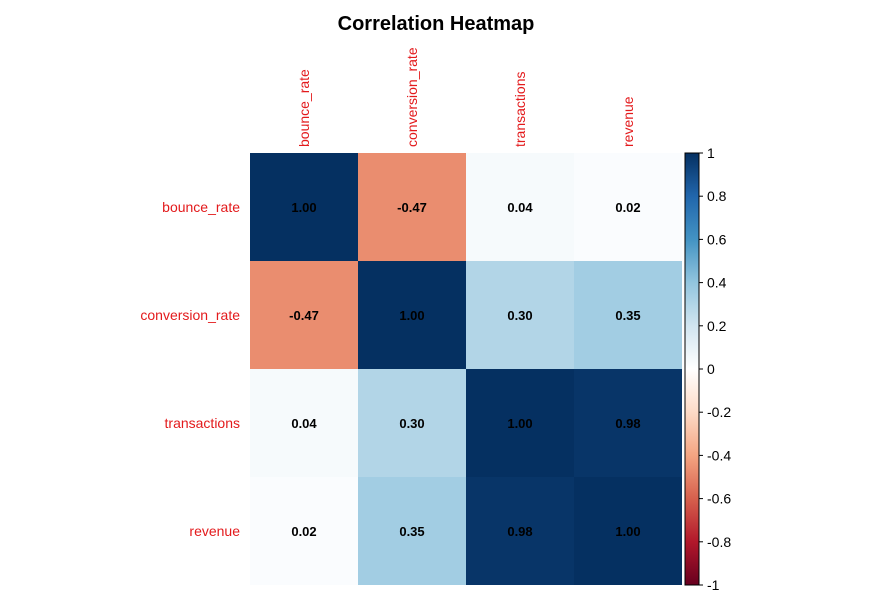 This screenshot has width=874, height=596. What do you see at coordinates (202, 423) in the screenshot?
I see `row-label: transactions` at bounding box center [202, 423].